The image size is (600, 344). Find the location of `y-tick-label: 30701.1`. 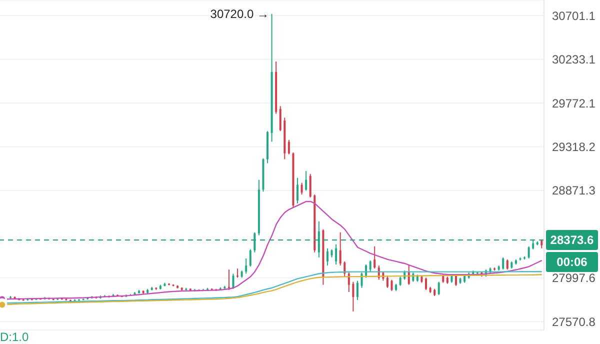

y-tick-label: 30701.1 is located at coordinates (574, 15).